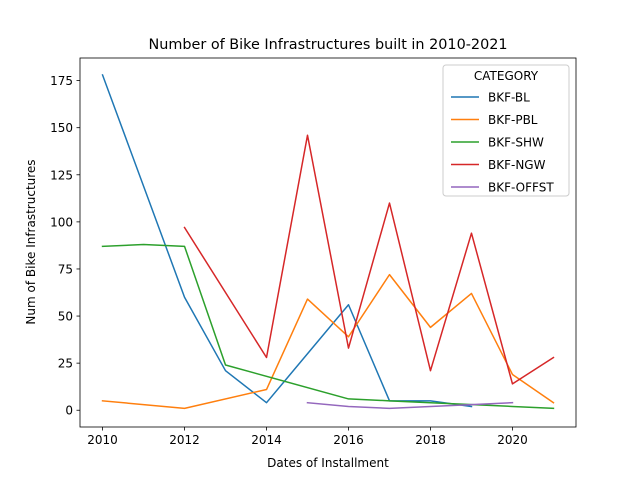 The image size is (640, 480). What do you see at coordinates (328, 463) in the screenshot?
I see `x-axis-label: Dates of Installment` at bounding box center [328, 463].